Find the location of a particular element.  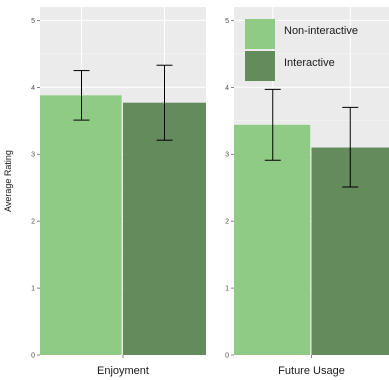

y-axis-title: Average Rating is located at coordinates (8, 181).